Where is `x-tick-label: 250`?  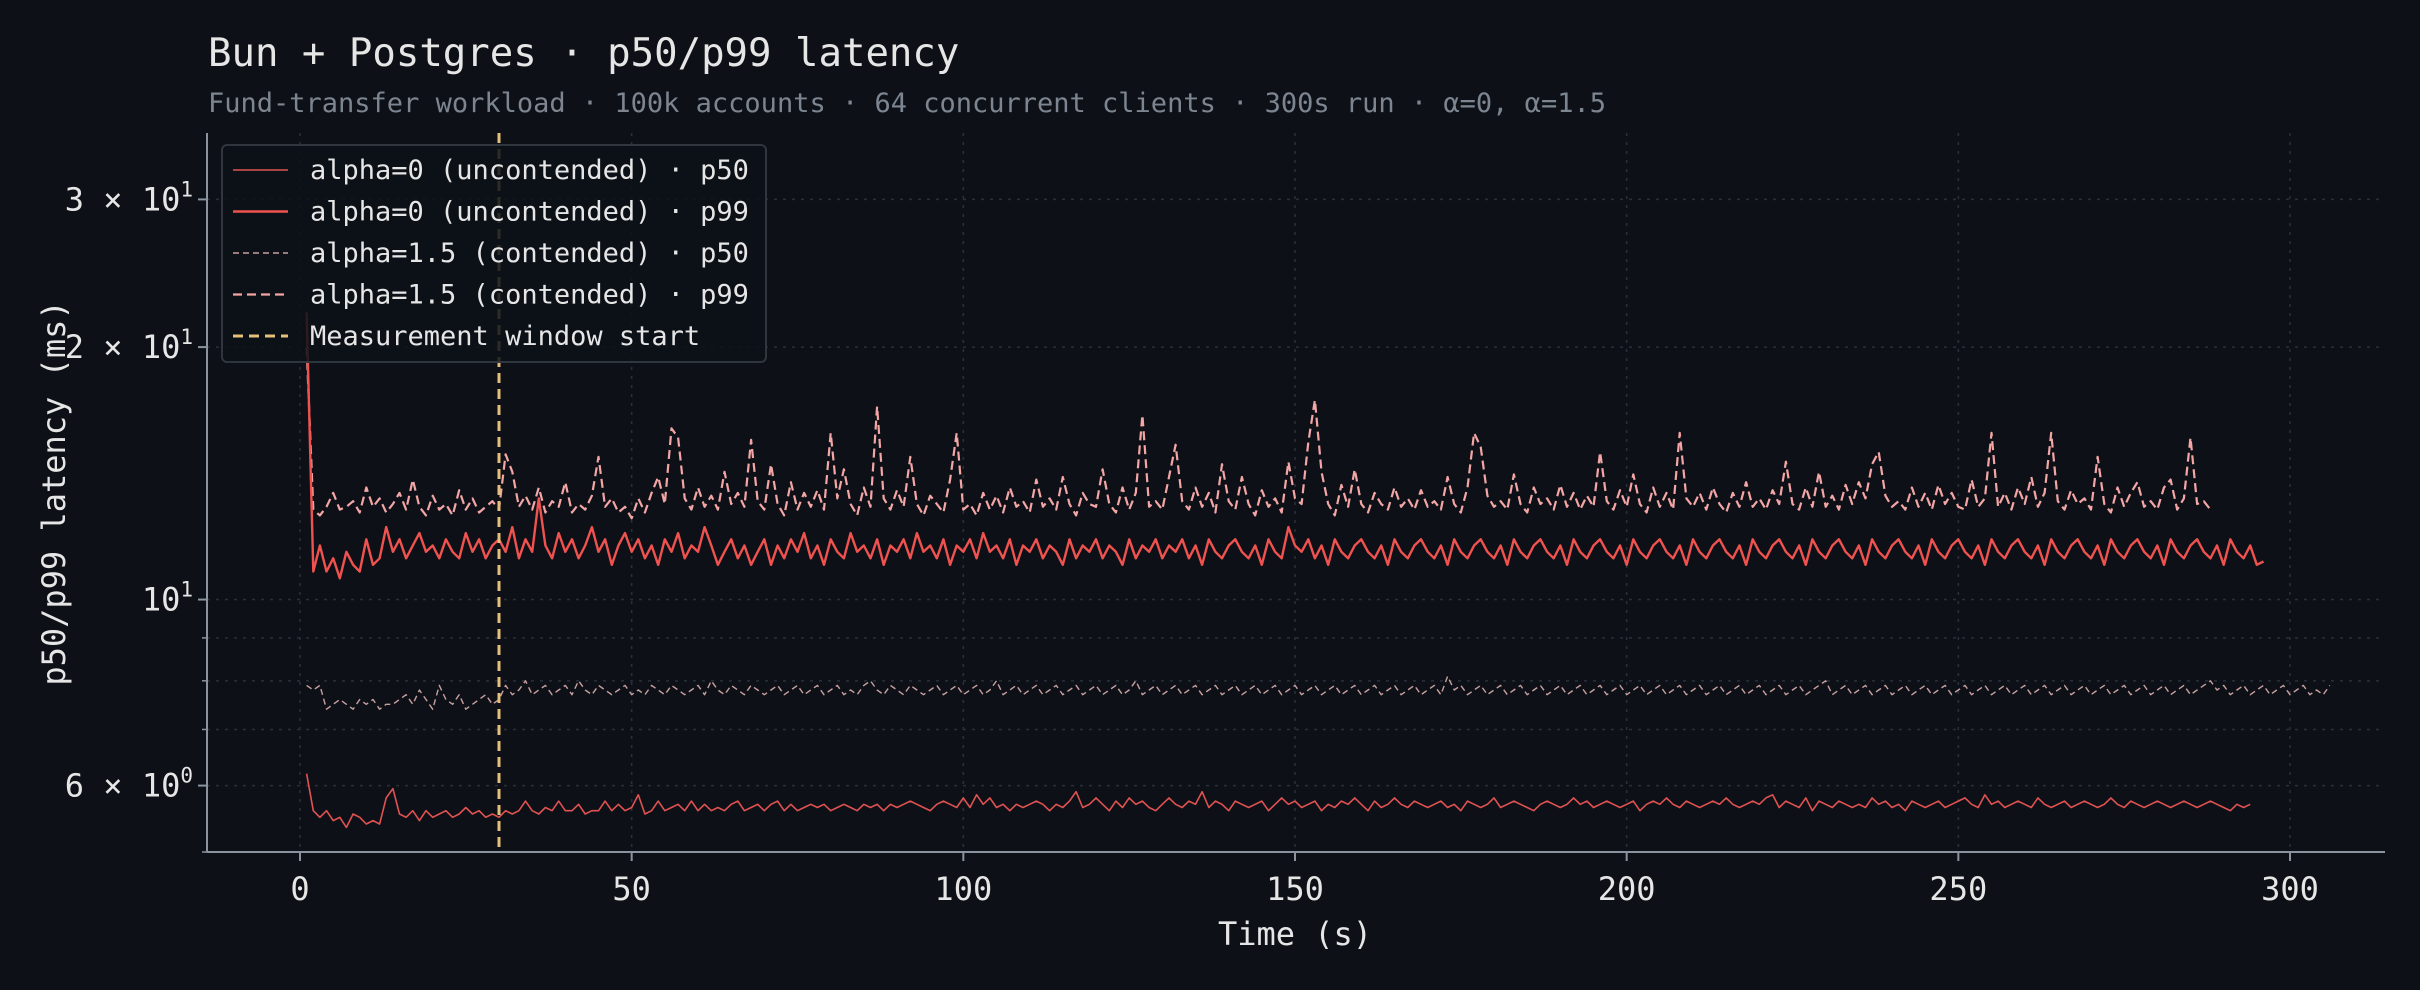 x-tick-label: 250 is located at coordinates (1958, 889).